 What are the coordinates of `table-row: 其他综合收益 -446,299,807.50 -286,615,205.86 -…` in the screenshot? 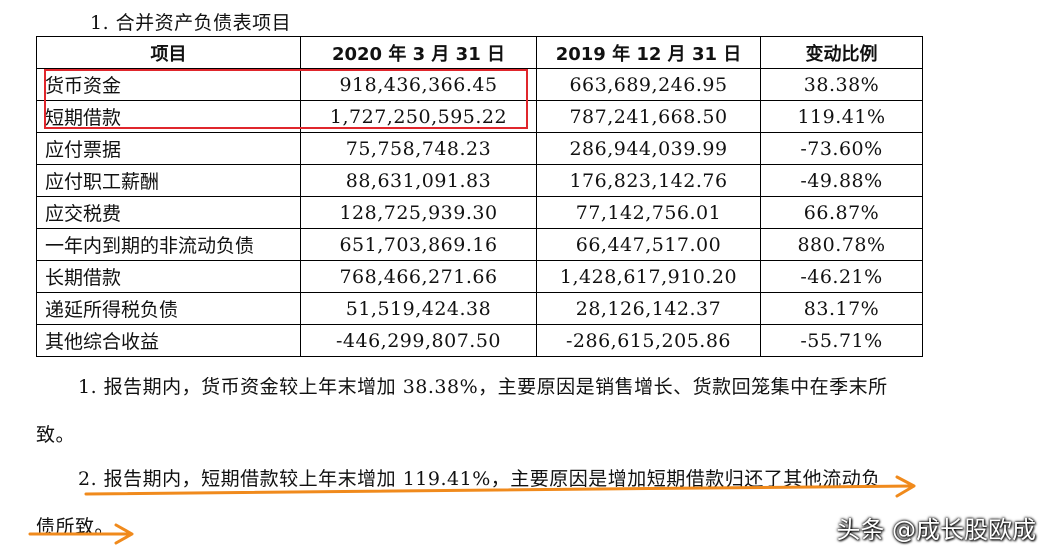 It's located at (479, 340).